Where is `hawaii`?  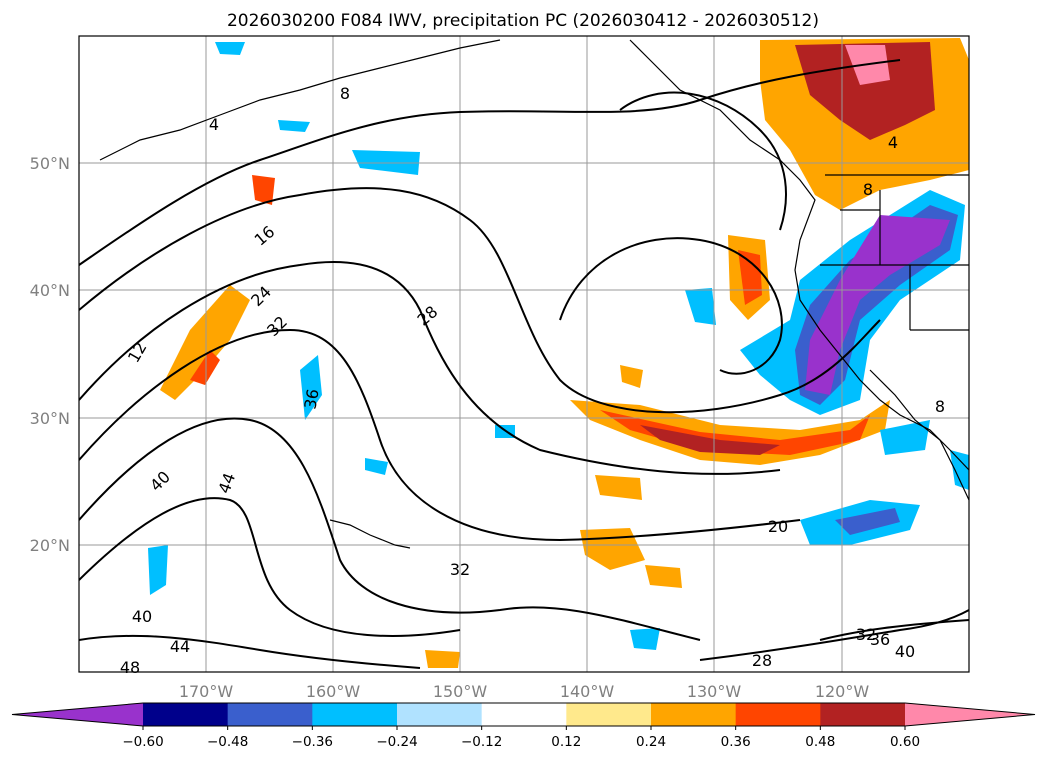
hawaii is located at coordinates (370, 534).